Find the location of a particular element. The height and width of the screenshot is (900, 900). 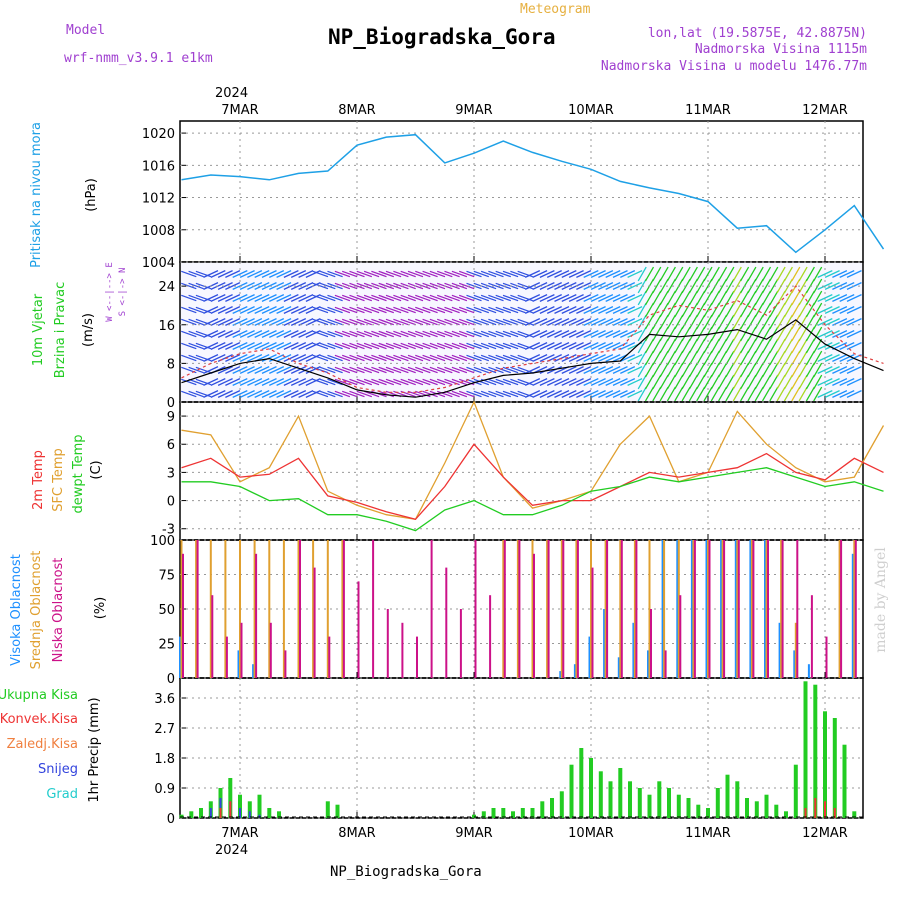

tsfc-ylabel: SFC Temp is located at coordinates (58, 480).